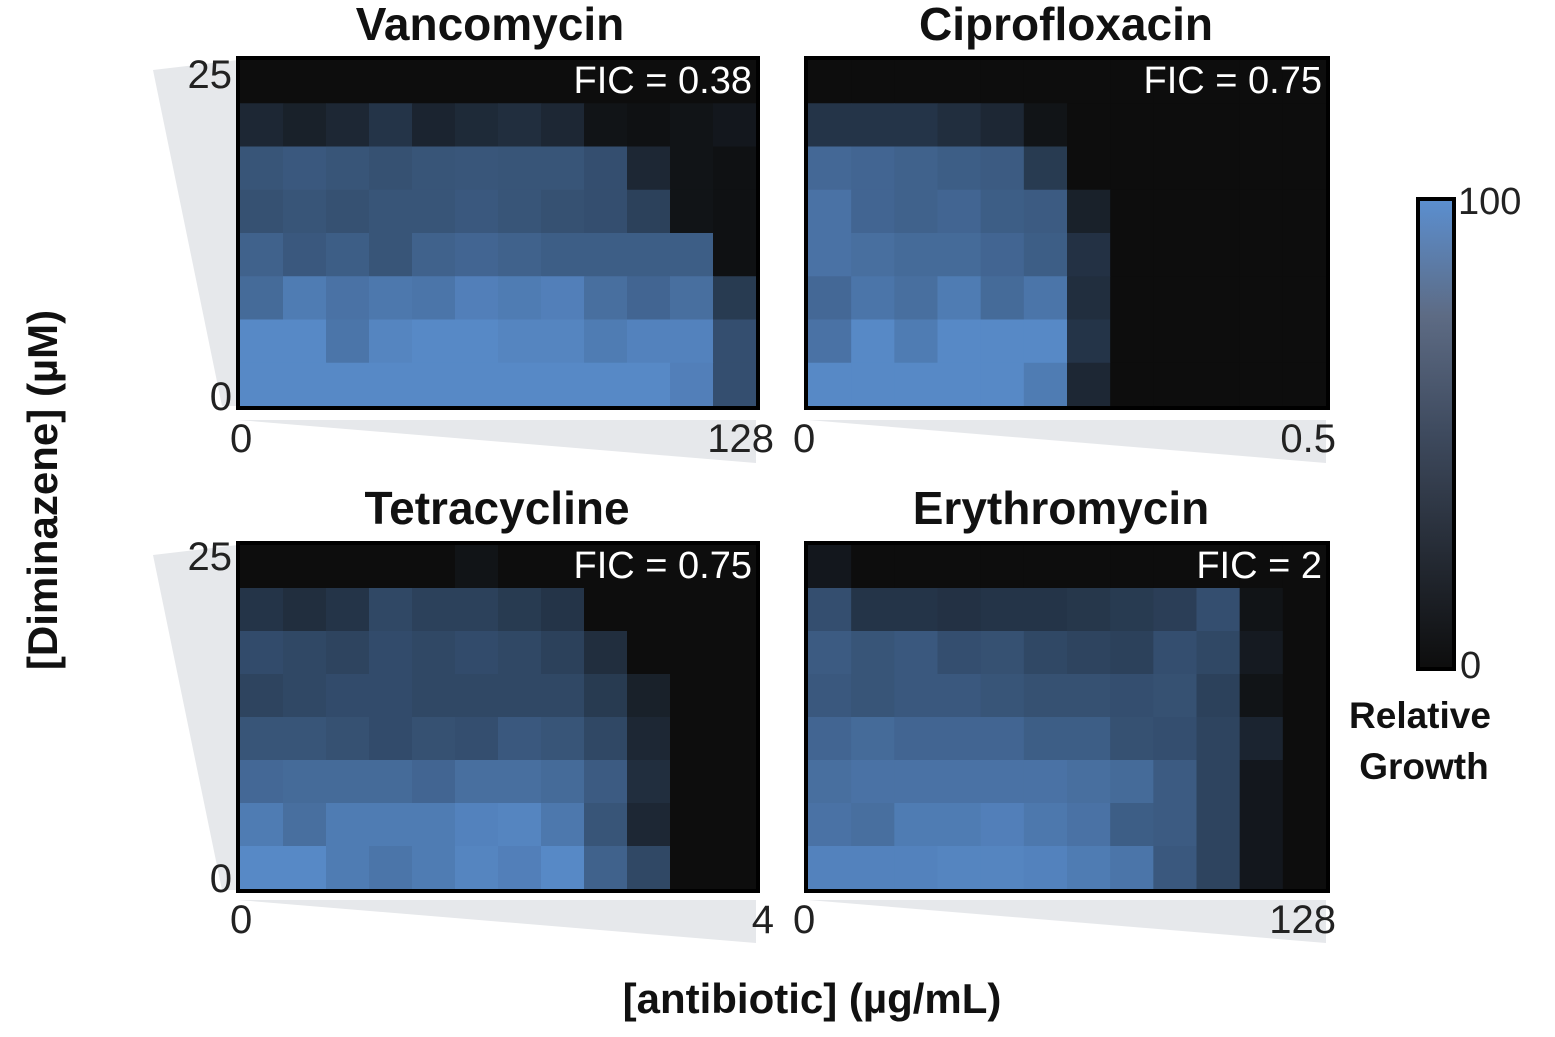 Image resolution: width=1555 pixels, height=1037 pixels. What do you see at coordinates (1470, 666) in the screenshot?
I see `colorbar-min-label: 0` at bounding box center [1470, 666].